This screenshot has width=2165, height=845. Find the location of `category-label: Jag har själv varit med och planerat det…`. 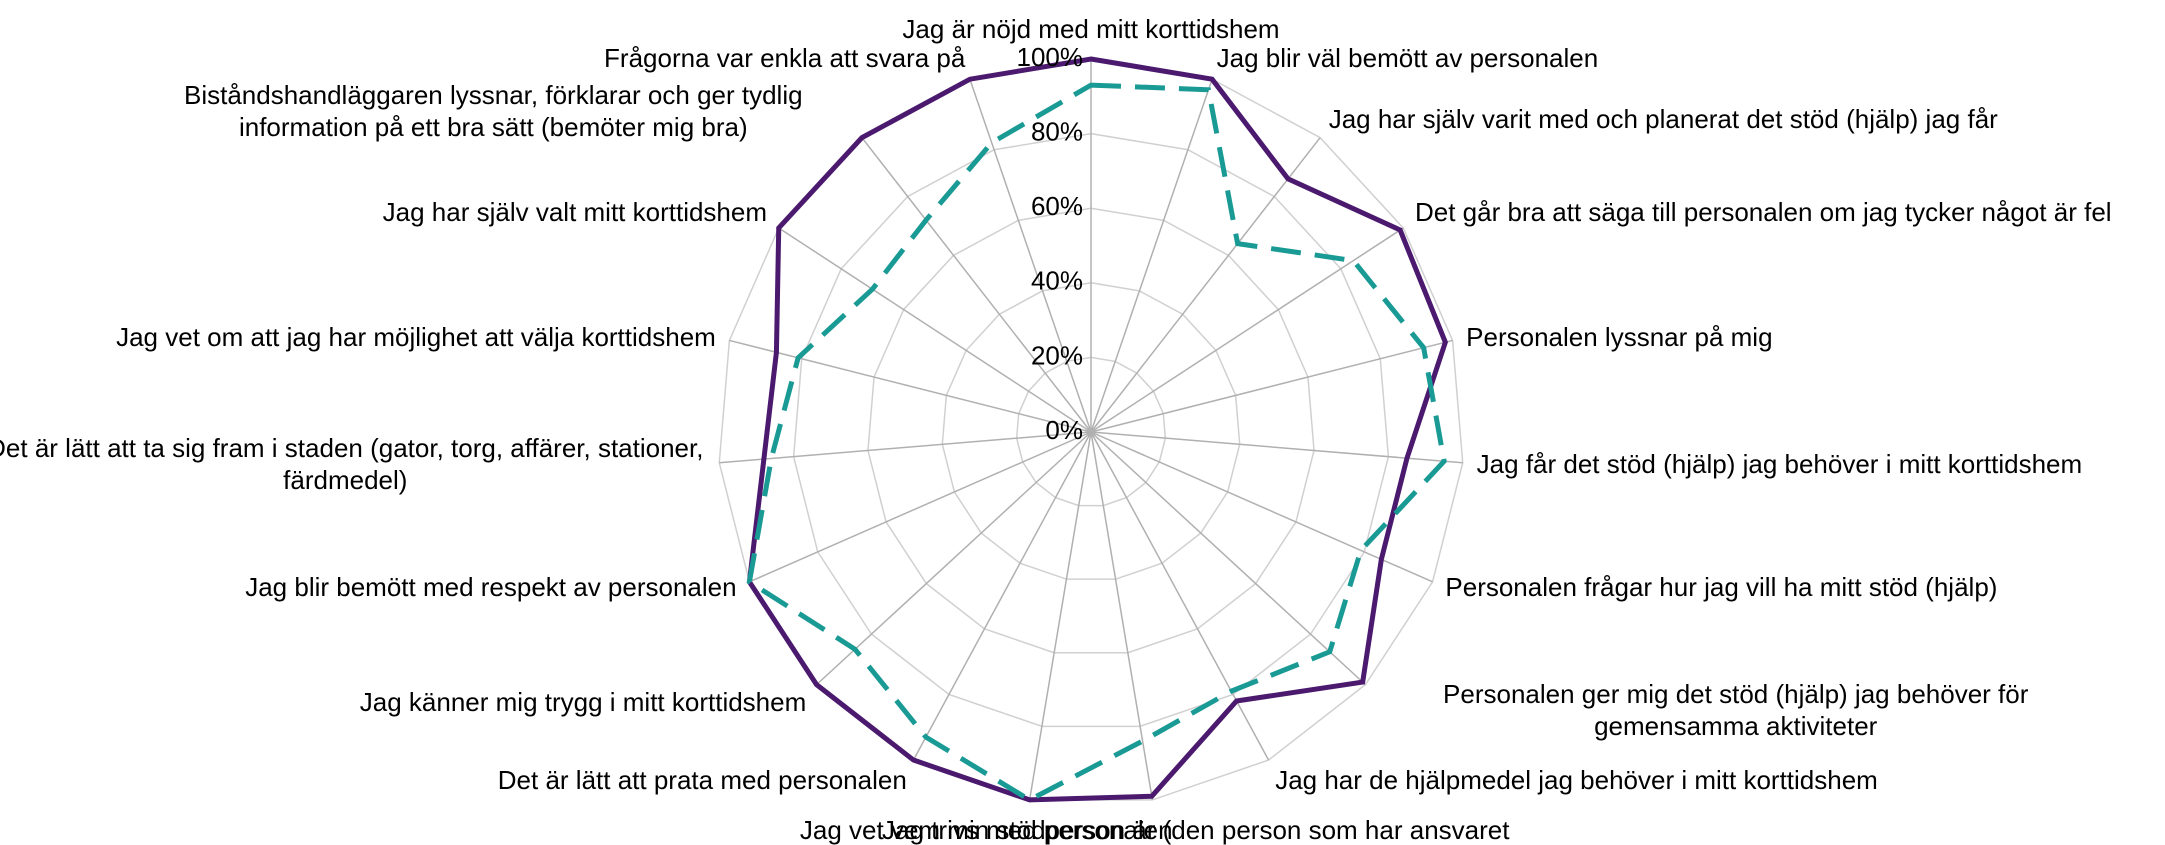

category-label: Jag har själv varit med och planerat det… is located at coordinates (1663, 118).